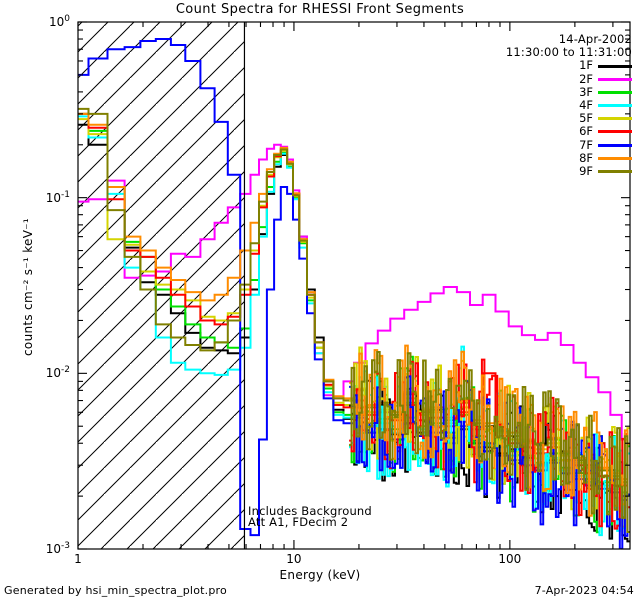 The image size is (640, 600). Describe the element at coordinates (586, 144) in the screenshot. I see `legend-label-7F: 7F` at that location.